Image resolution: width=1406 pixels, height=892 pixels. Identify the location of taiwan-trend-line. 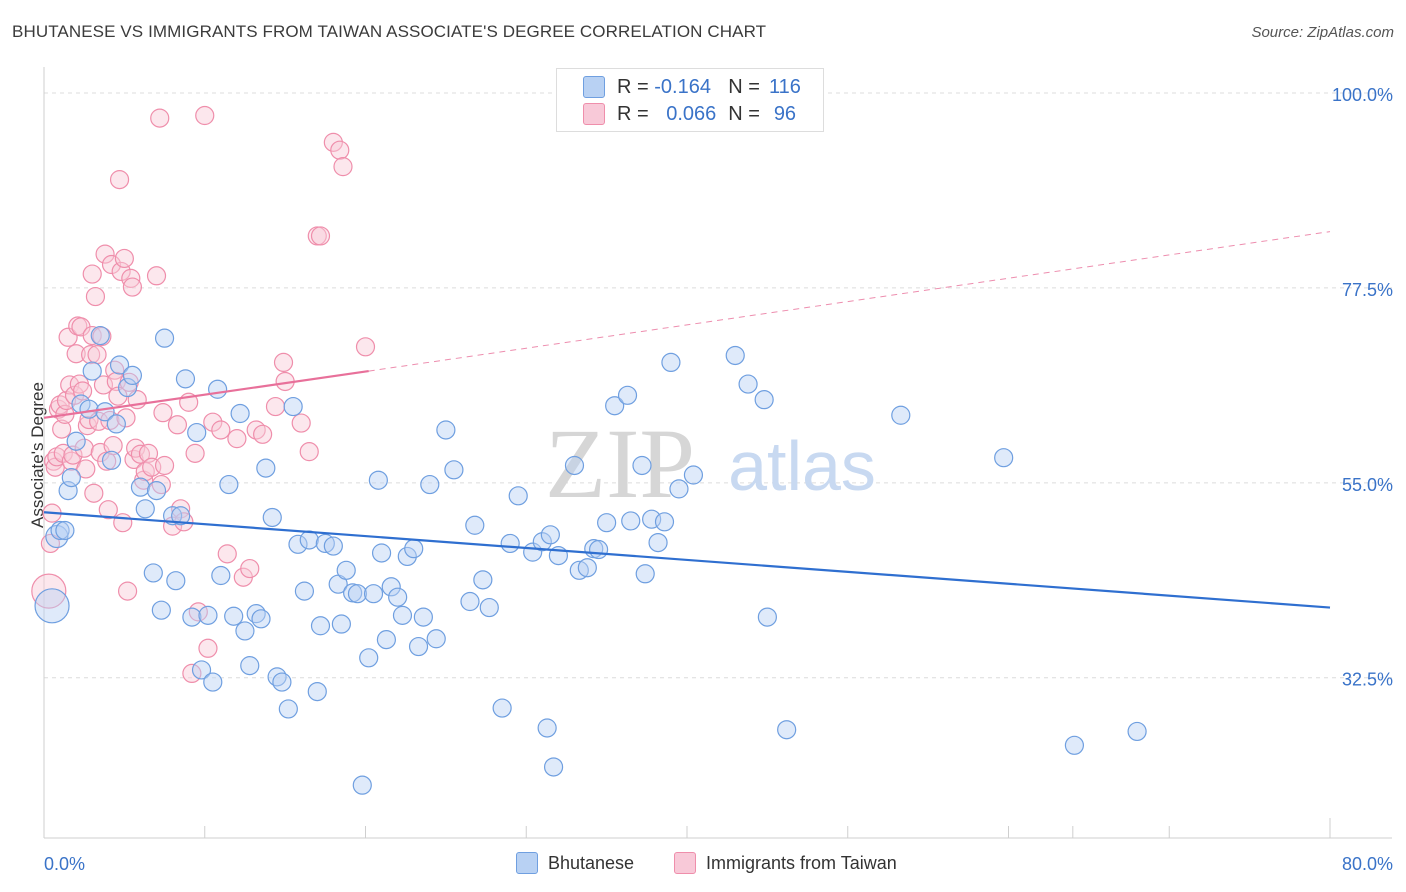
(206, 394).